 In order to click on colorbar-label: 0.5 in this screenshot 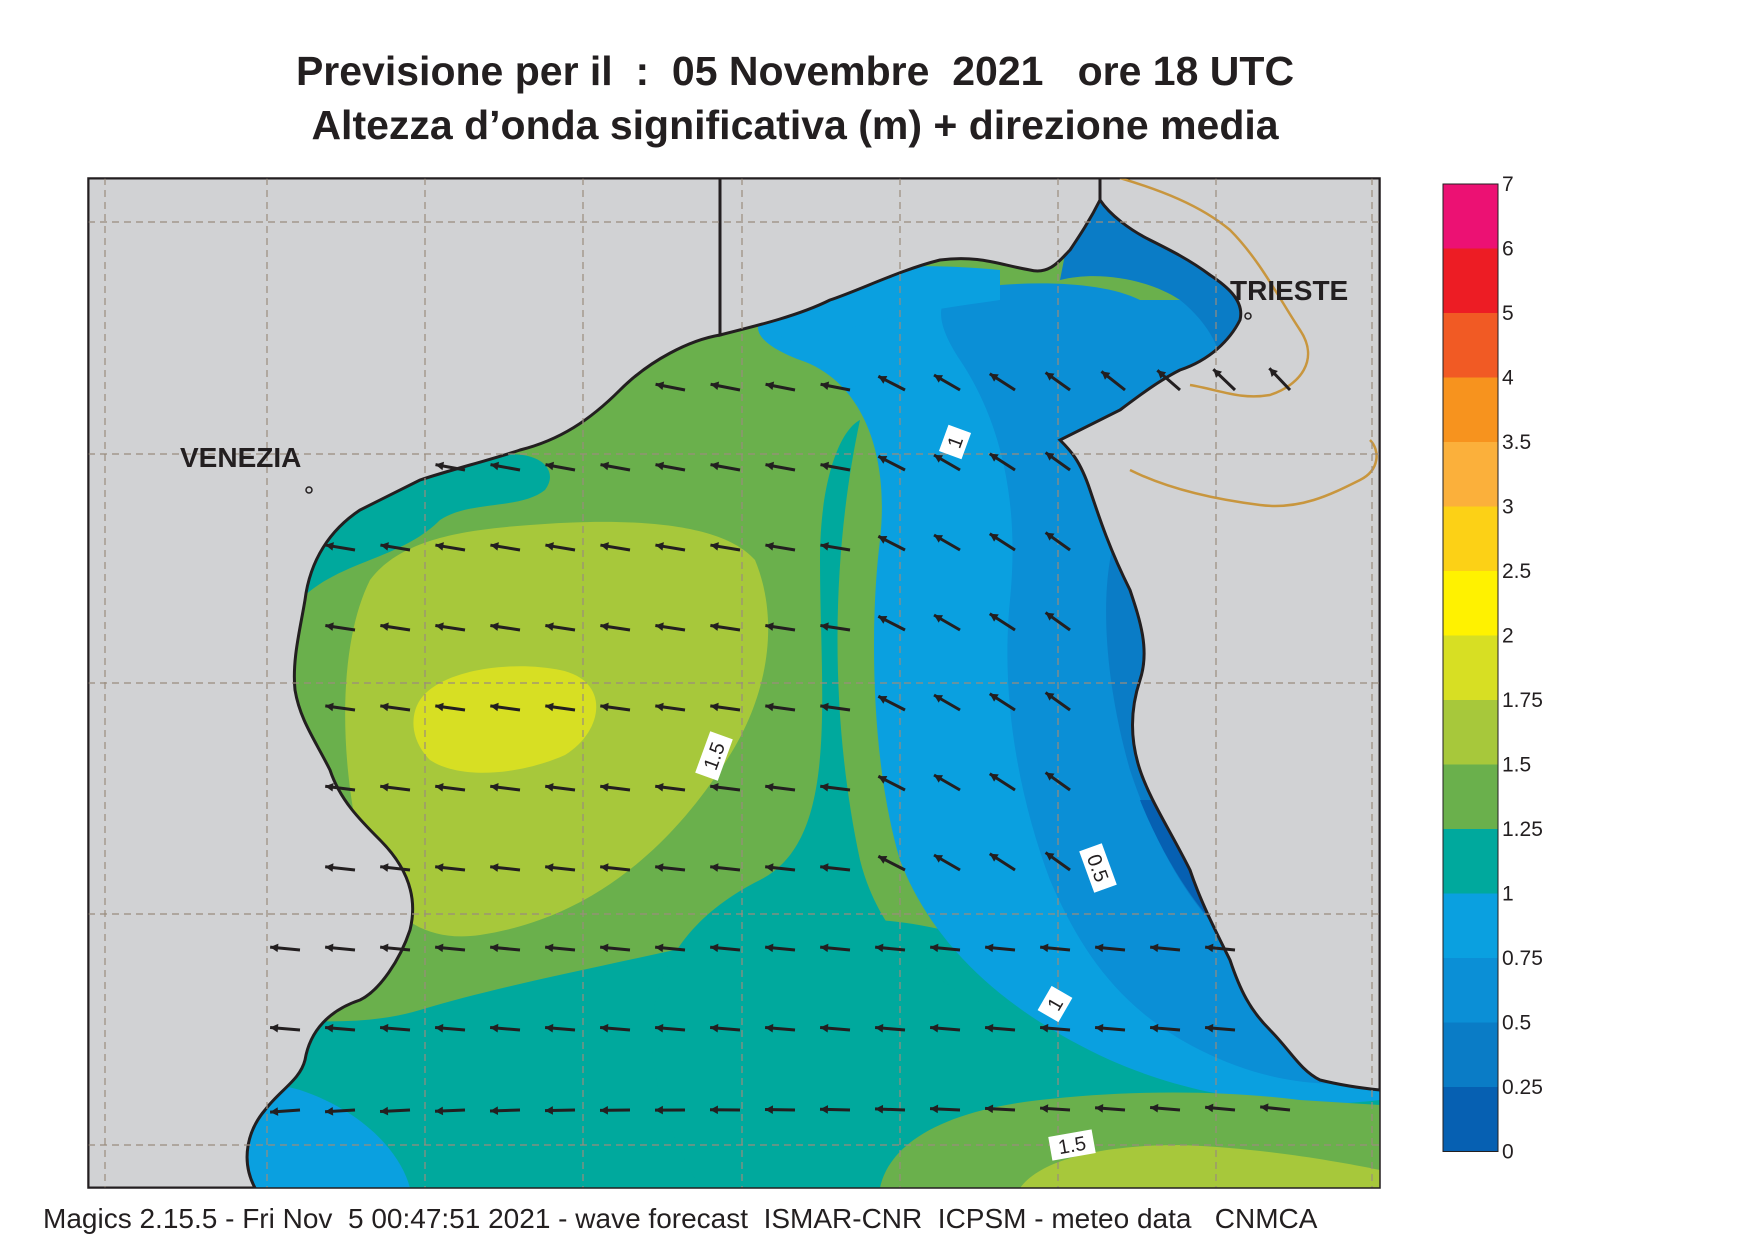, I will do `click(1516, 1023)`.